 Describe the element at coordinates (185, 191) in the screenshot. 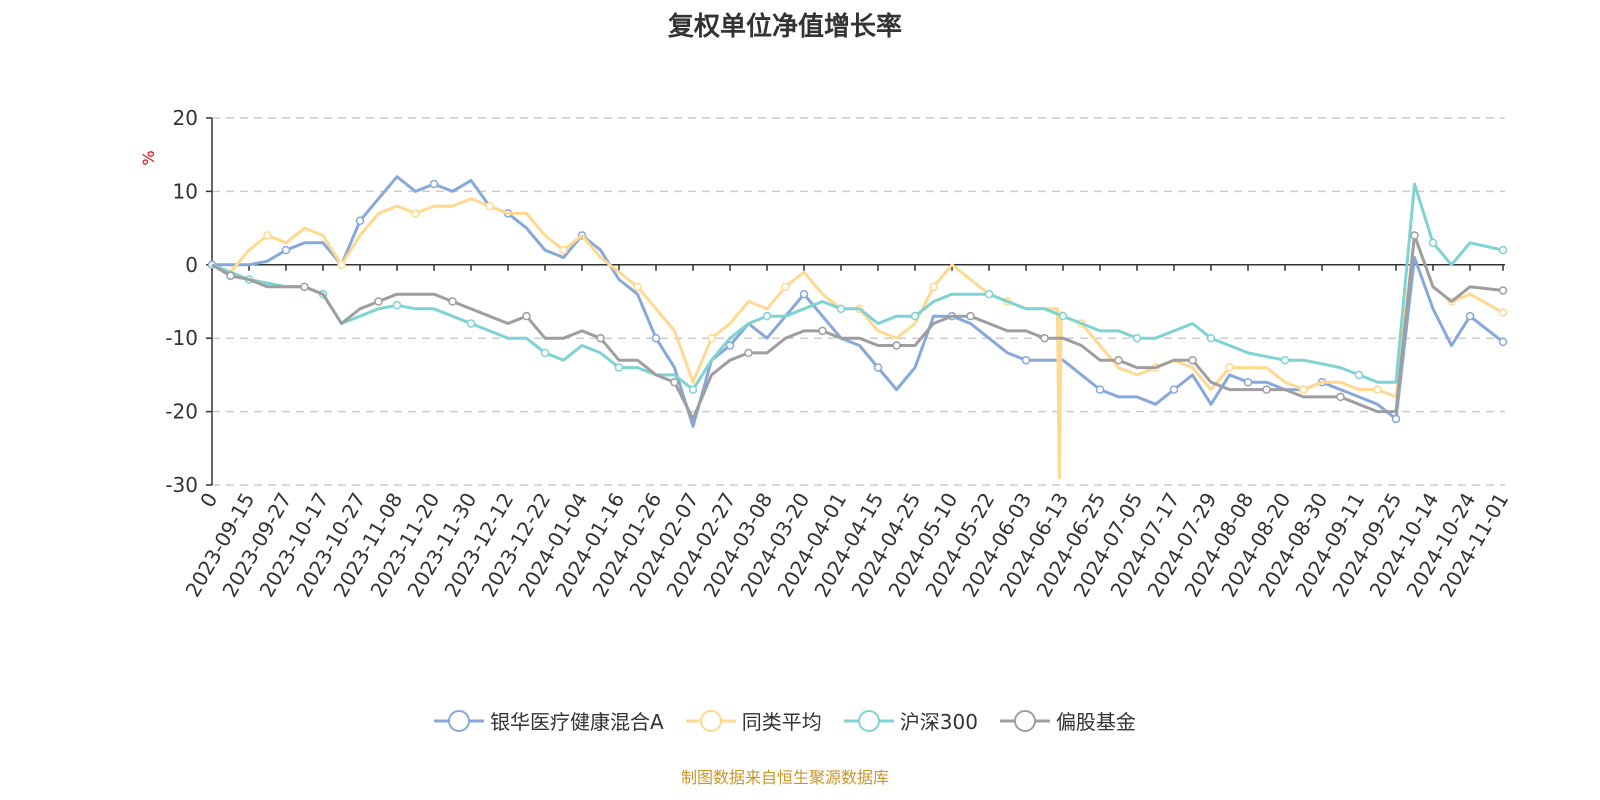

I see `y-tick-label: 10` at that location.